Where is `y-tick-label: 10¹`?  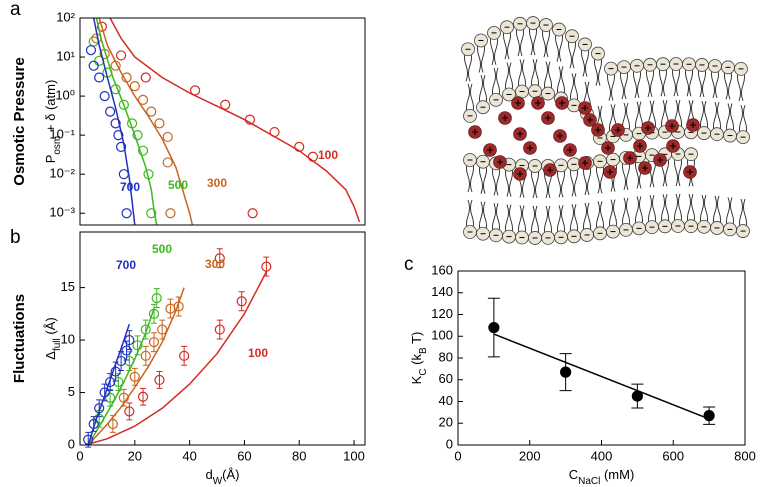 y-tick-label: 10¹ is located at coordinates (65, 55).